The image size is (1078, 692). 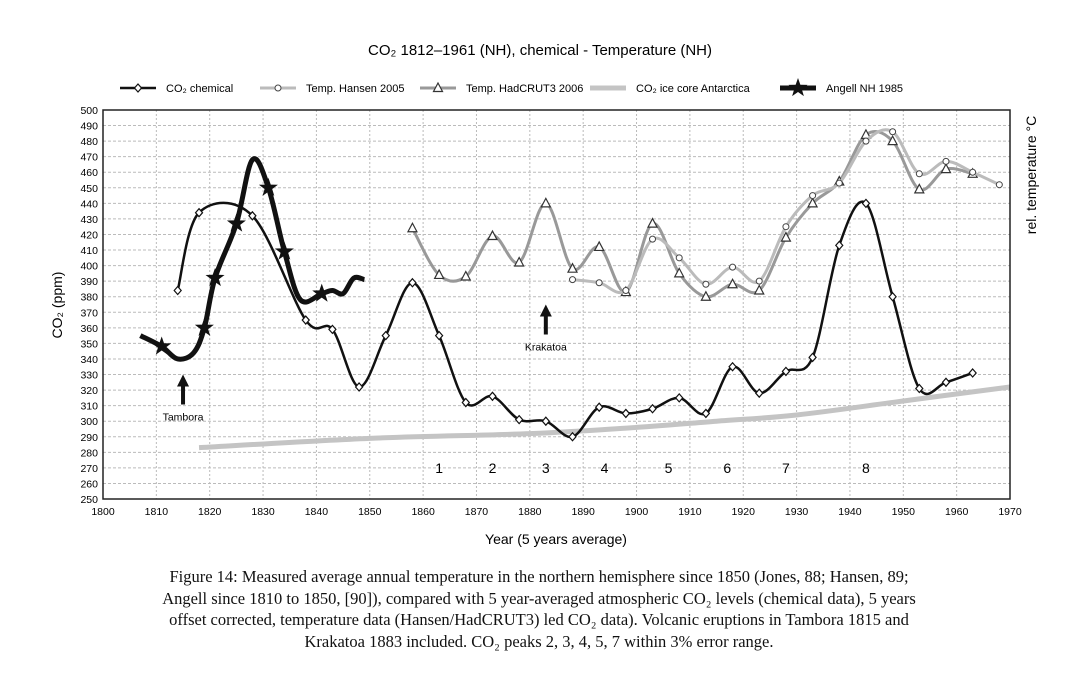 I want to click on x-tick-label: 1920, so click(x=744, y=512).